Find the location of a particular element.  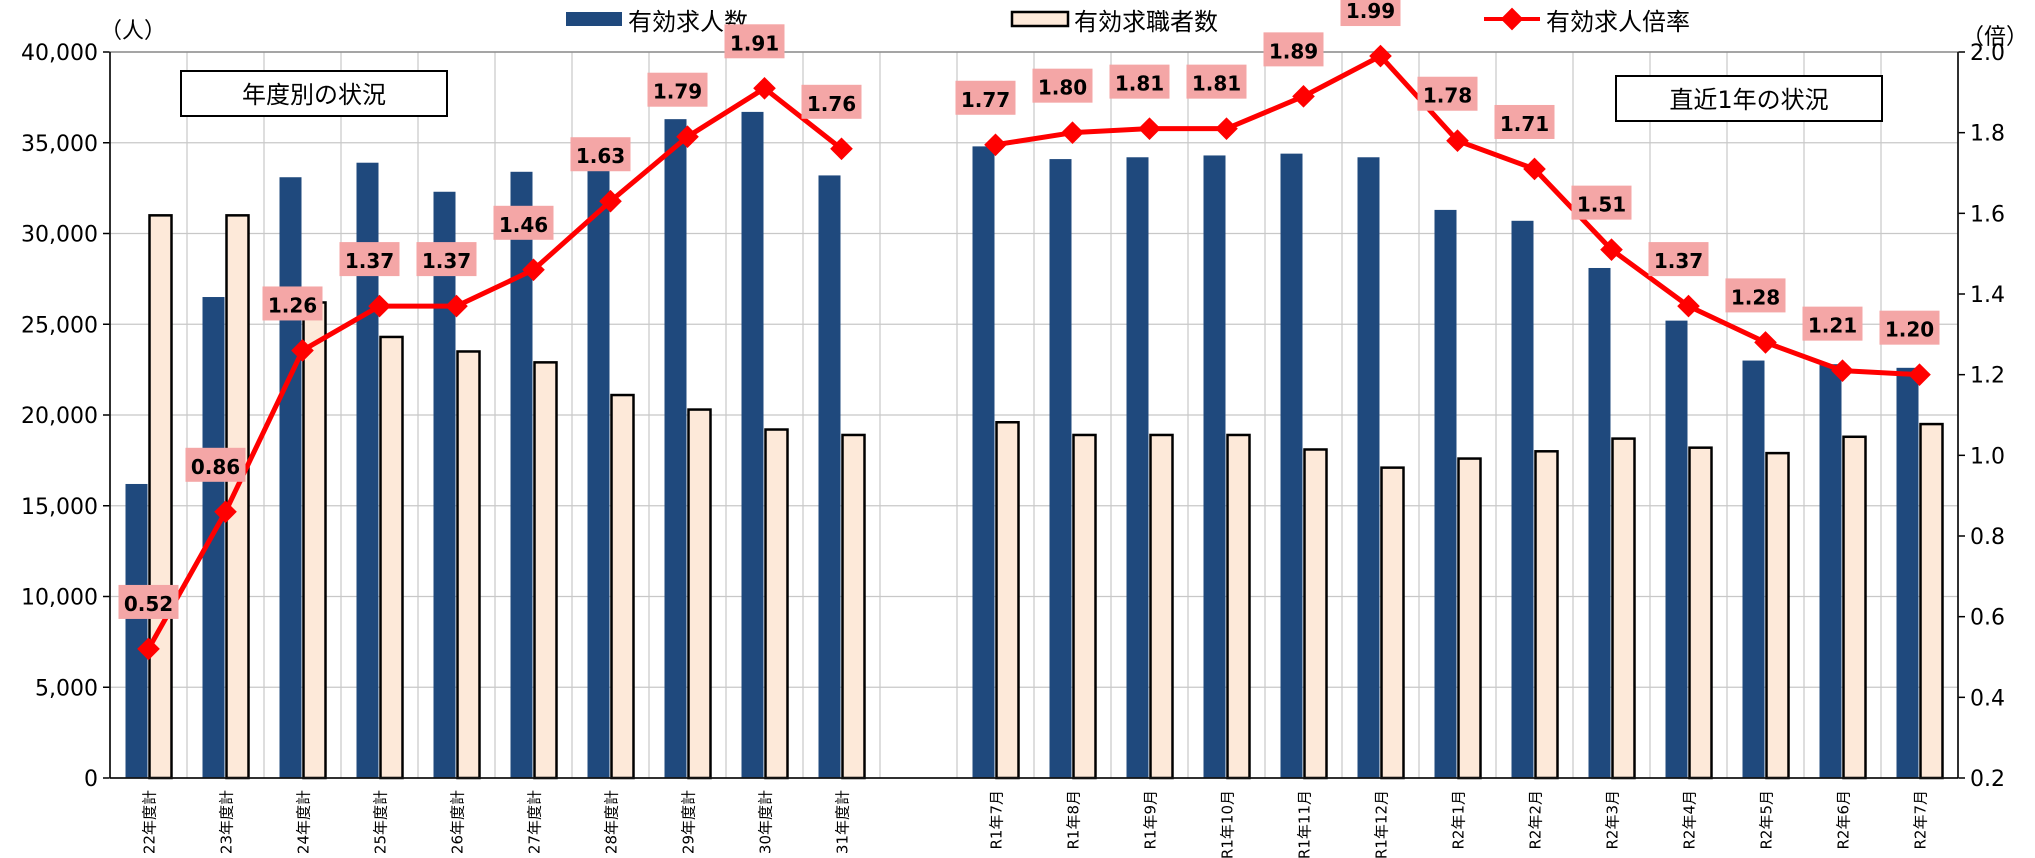

x-tick-label: 30年度計 is located at coordinates (766, 822).